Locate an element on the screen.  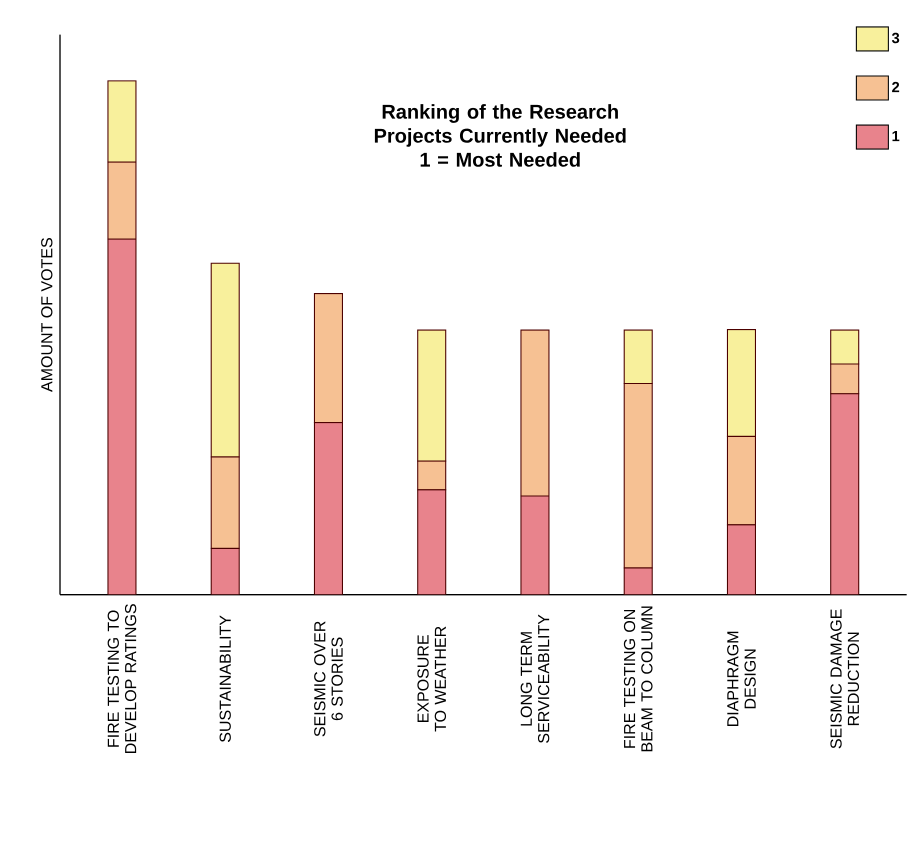
x-tick-label: FIRE TESTING TO DEVELOP RATINGS is located at coordinates (122, 678).